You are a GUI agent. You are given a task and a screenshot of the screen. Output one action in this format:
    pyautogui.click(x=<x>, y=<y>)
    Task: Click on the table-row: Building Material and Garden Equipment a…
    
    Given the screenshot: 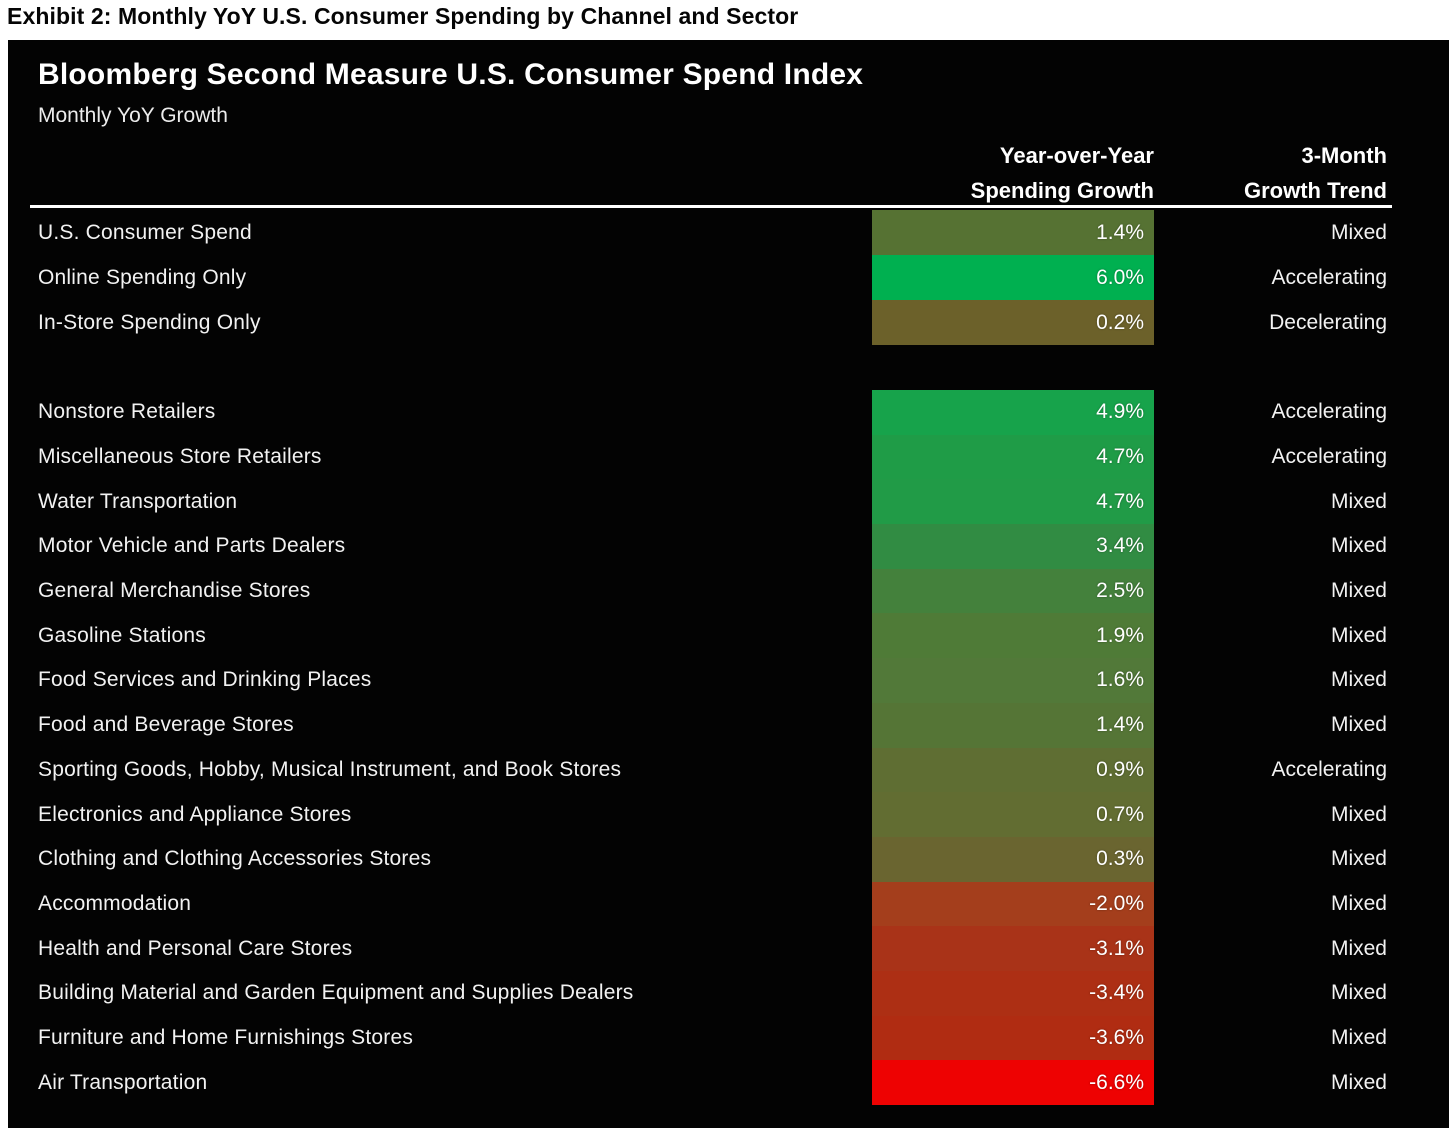 What is the action you would take?
    pyautogui.click(x=728, y=993)
    